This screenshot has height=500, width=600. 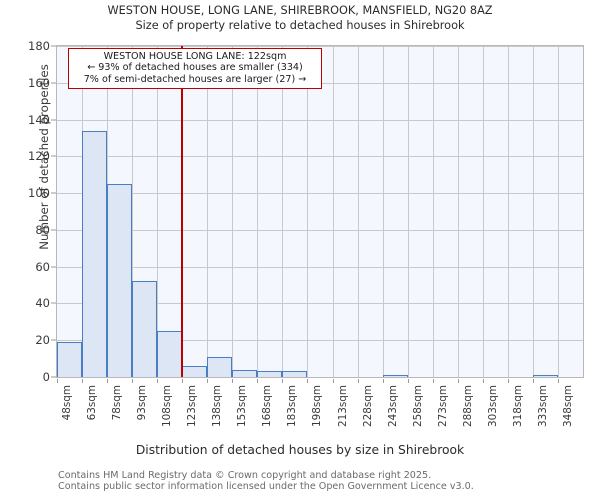 What do you see at coordinates (39, 193) in the screenshot?
I see `y-axis-tick-label: 100` at bounding box center [39, 193].